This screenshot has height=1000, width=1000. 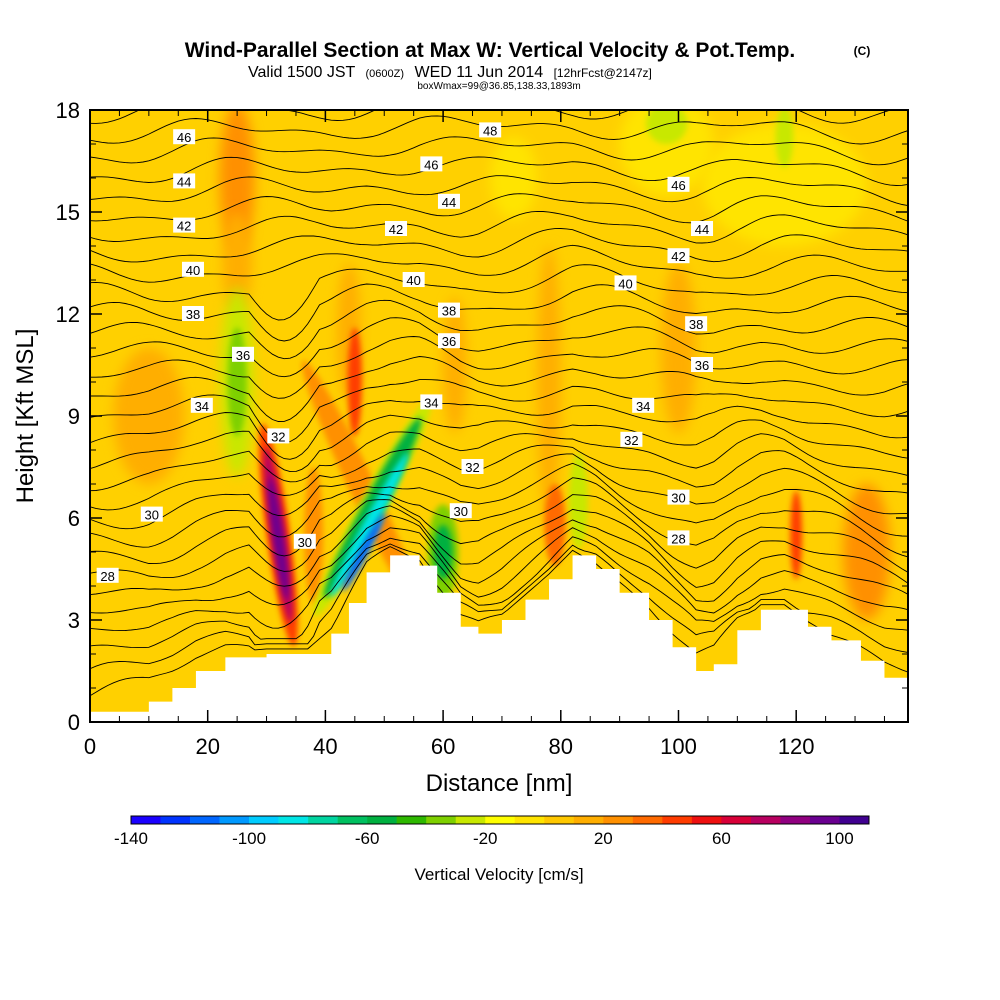 What do you see at coordinates (74, 518) in the screenshot?
I see `y-tick-label: 6` at bounding box center [74, 518].